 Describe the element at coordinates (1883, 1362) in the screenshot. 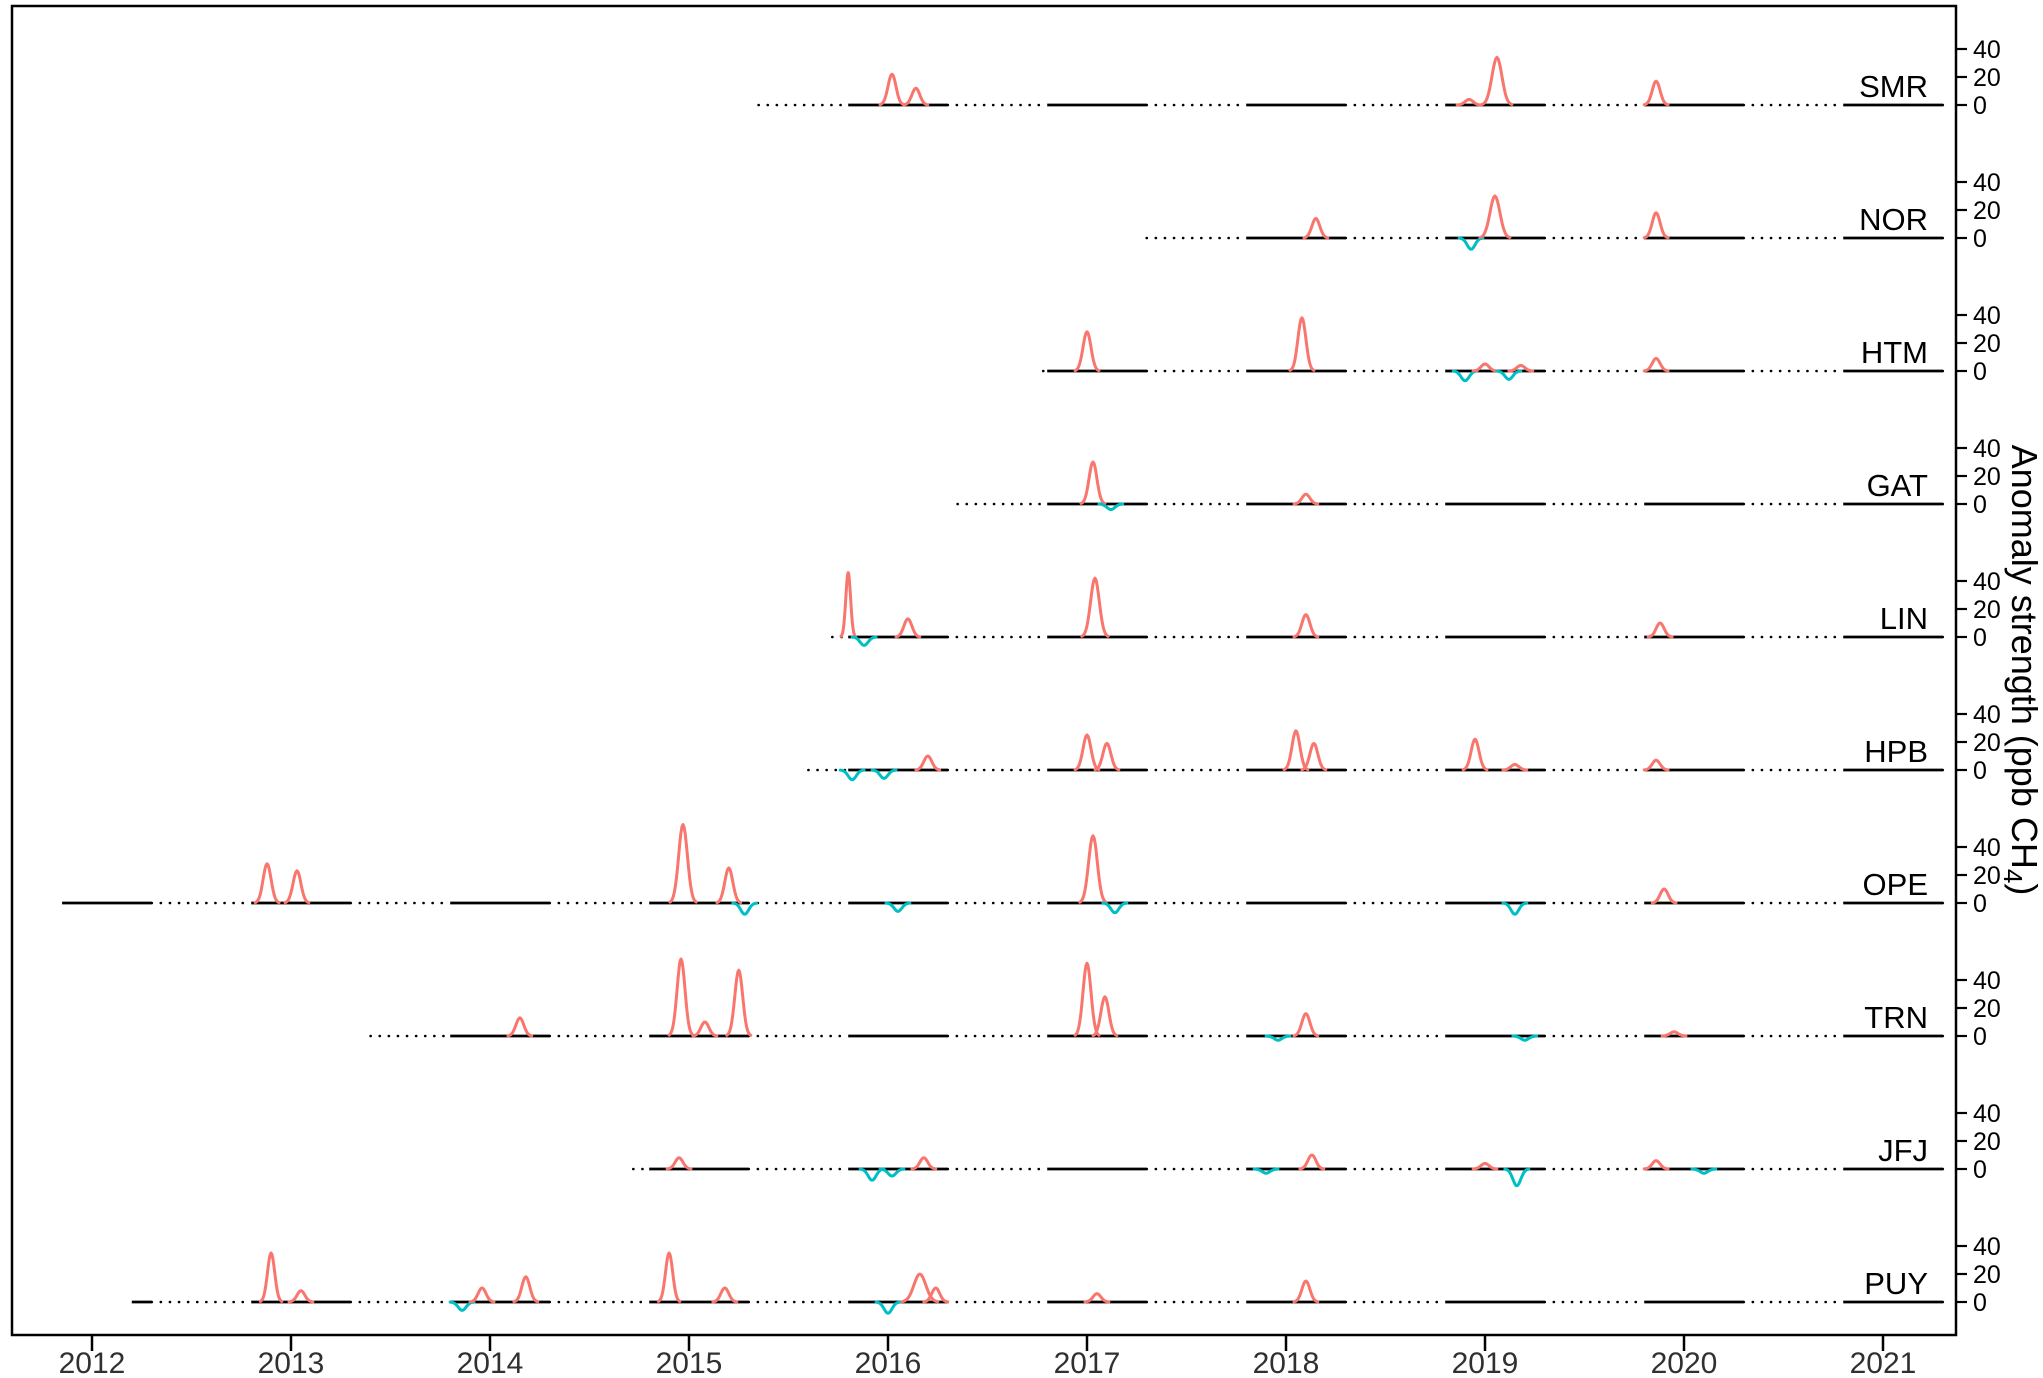

I see `x-axis-label: 2021` at that location.